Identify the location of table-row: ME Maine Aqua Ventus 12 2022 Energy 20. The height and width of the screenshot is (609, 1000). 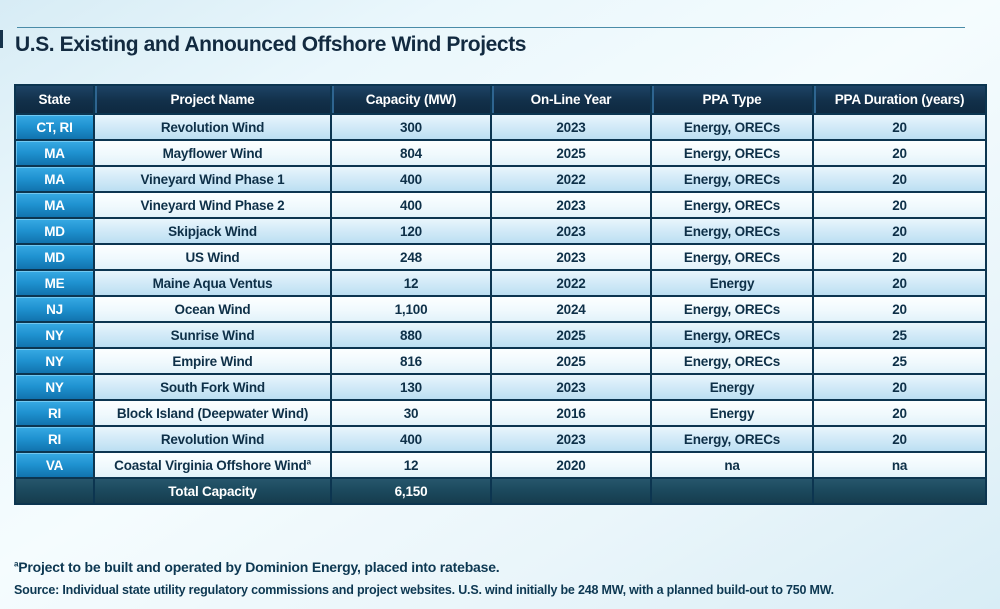
(500, 283).